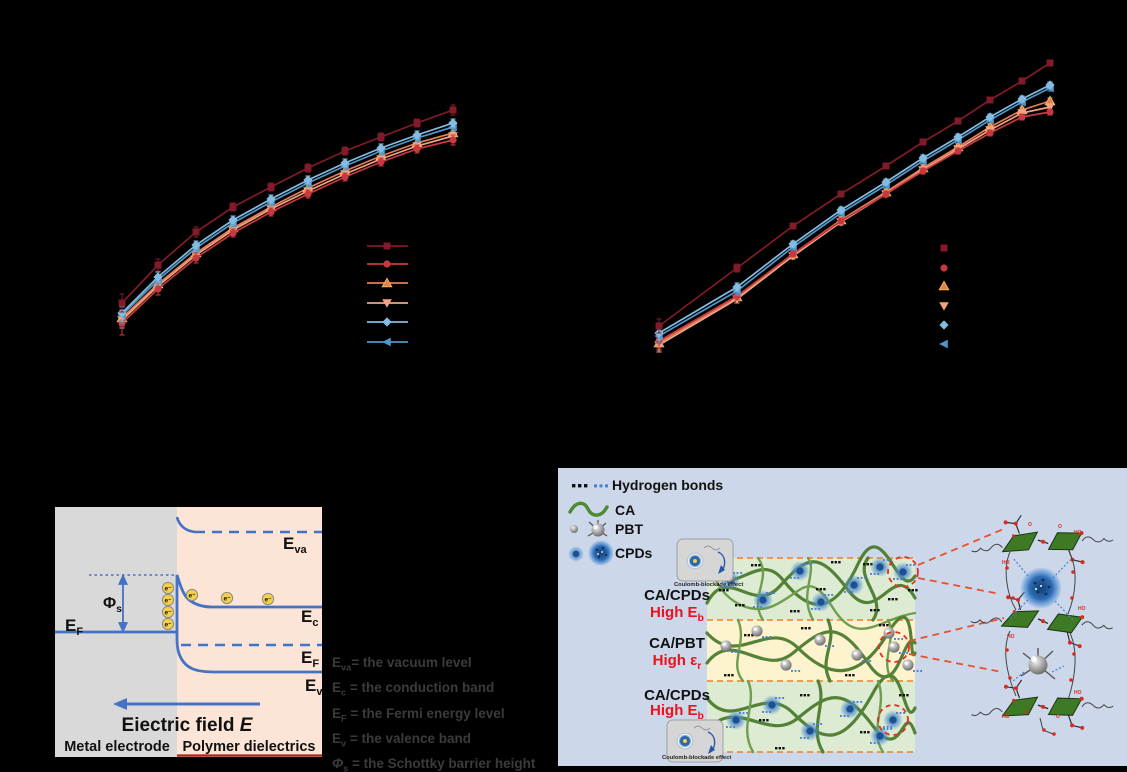 The image size is (1127, 772). I want to click on molecular-structure, so click(1042, 622).